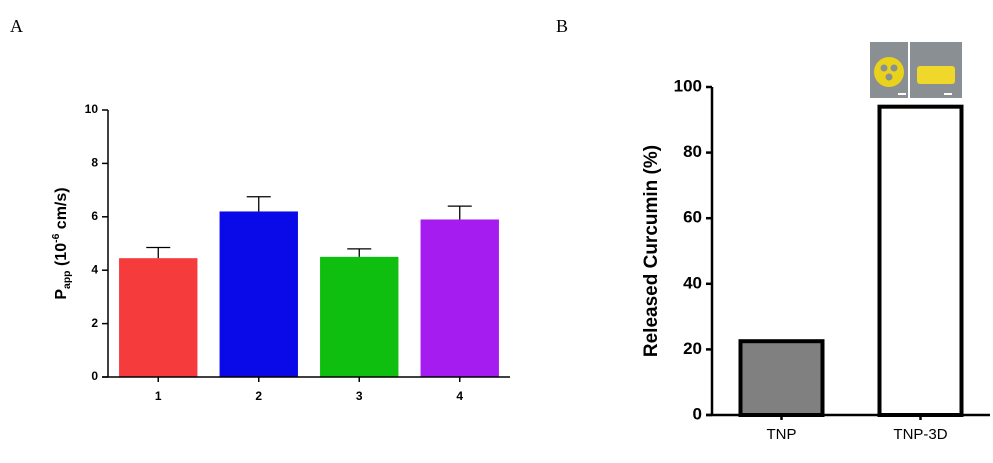  I want to click on y-tick-label: 60, so click(692, 217).